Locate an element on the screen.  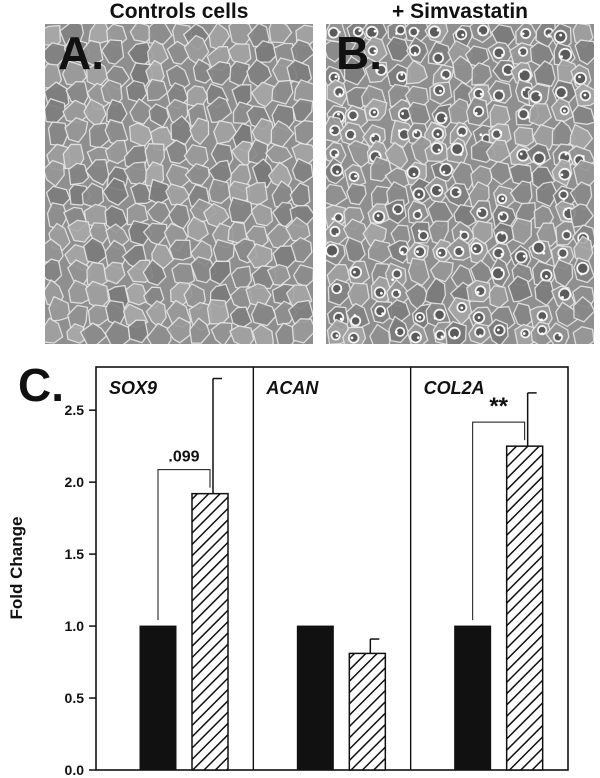
panel-b-label: B. is located at coordinates (359, 53).